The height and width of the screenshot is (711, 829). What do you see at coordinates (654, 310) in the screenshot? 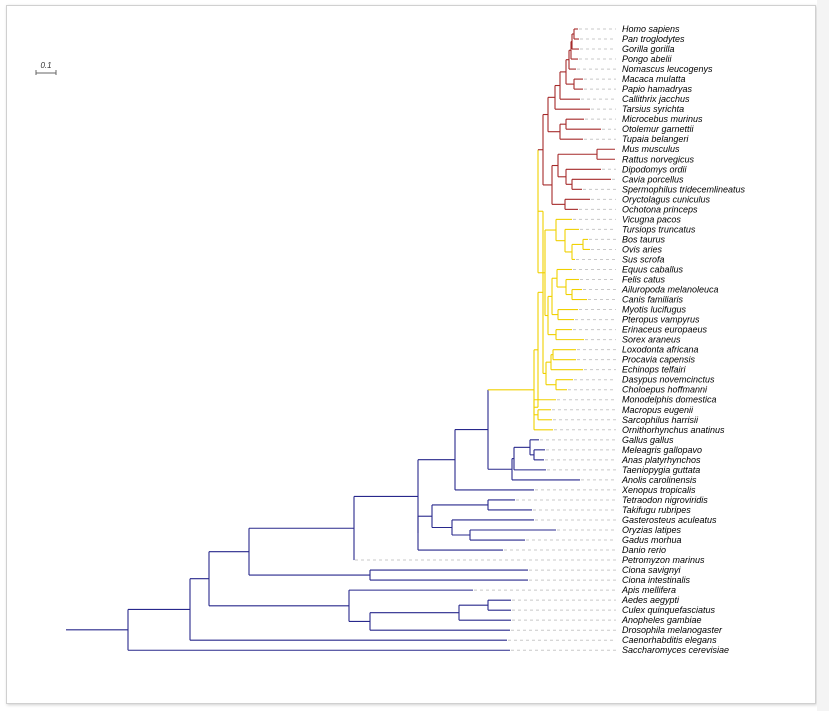
I see `leaf-label: Myotis lucifugus` at bounding box center [654, 310].